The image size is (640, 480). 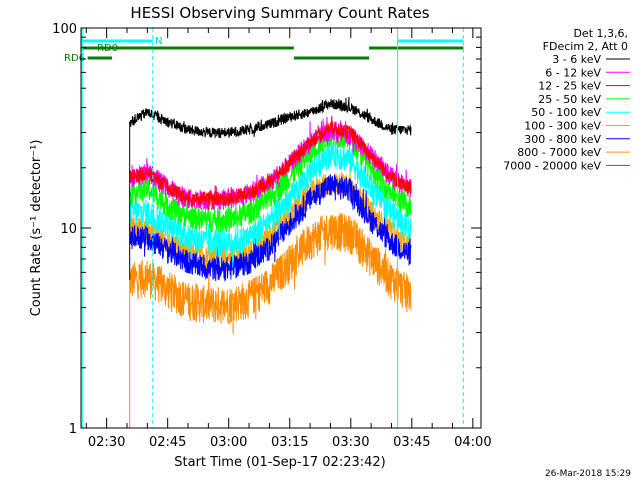 What do you see at coordinates (279, 462) in the screenshot?
I see `x-axis-label: Start Time (01-Sep-17 02:23:42)` at bounding box center [279, 462].